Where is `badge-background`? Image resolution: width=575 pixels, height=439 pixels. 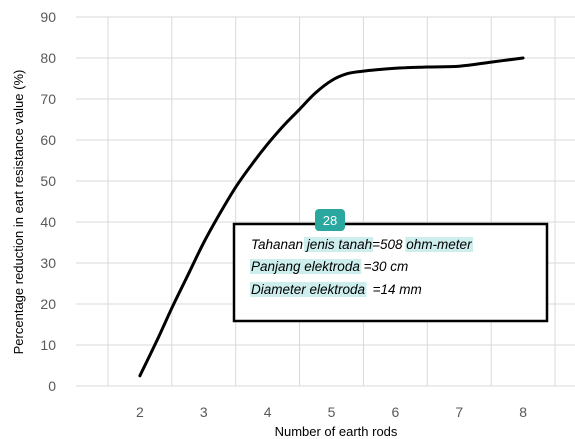 badge-background is located at coordinates (330, 220).